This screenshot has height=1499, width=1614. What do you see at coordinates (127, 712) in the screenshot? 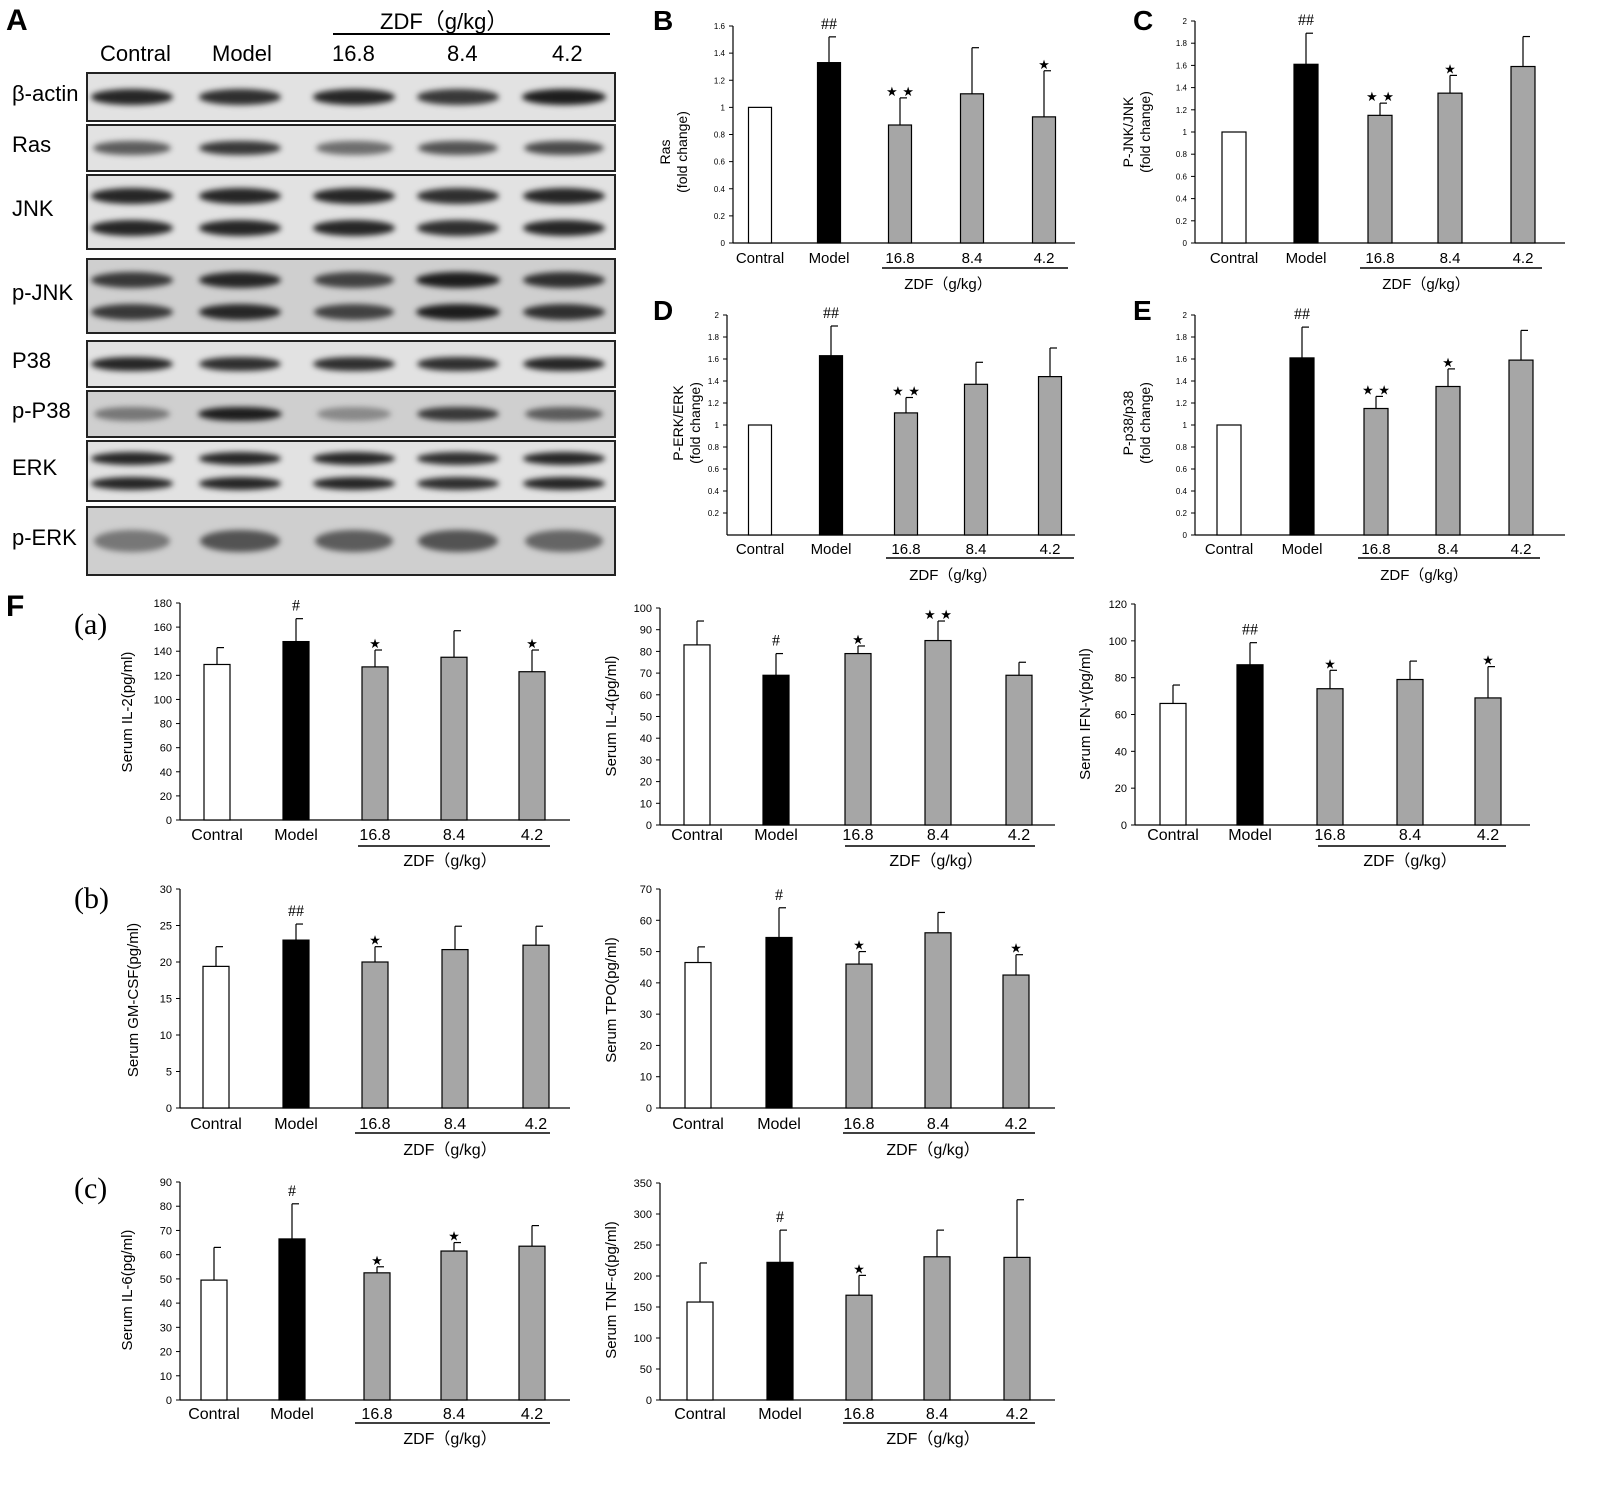
I see `y-axis-label: Serum IL-2(pg/ml)` at bounding box center [127, 712].